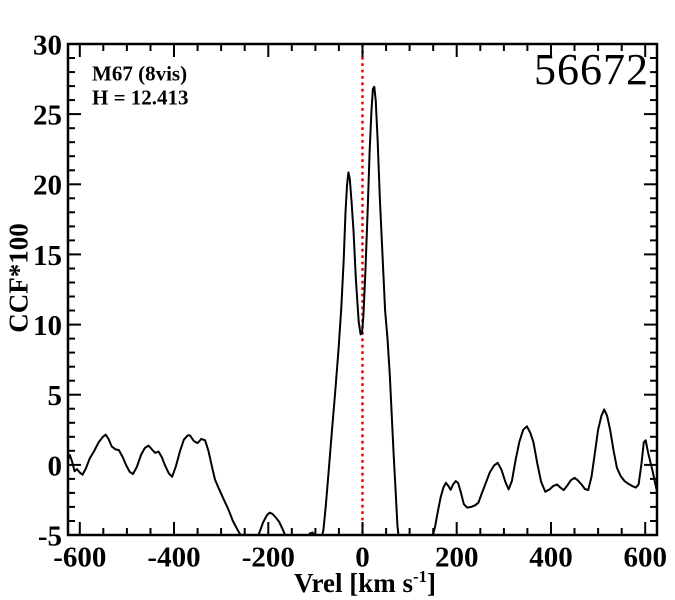 This screenshot has width=675, height=600. I want to click on y-tick-label: 15, so click(47, 256).